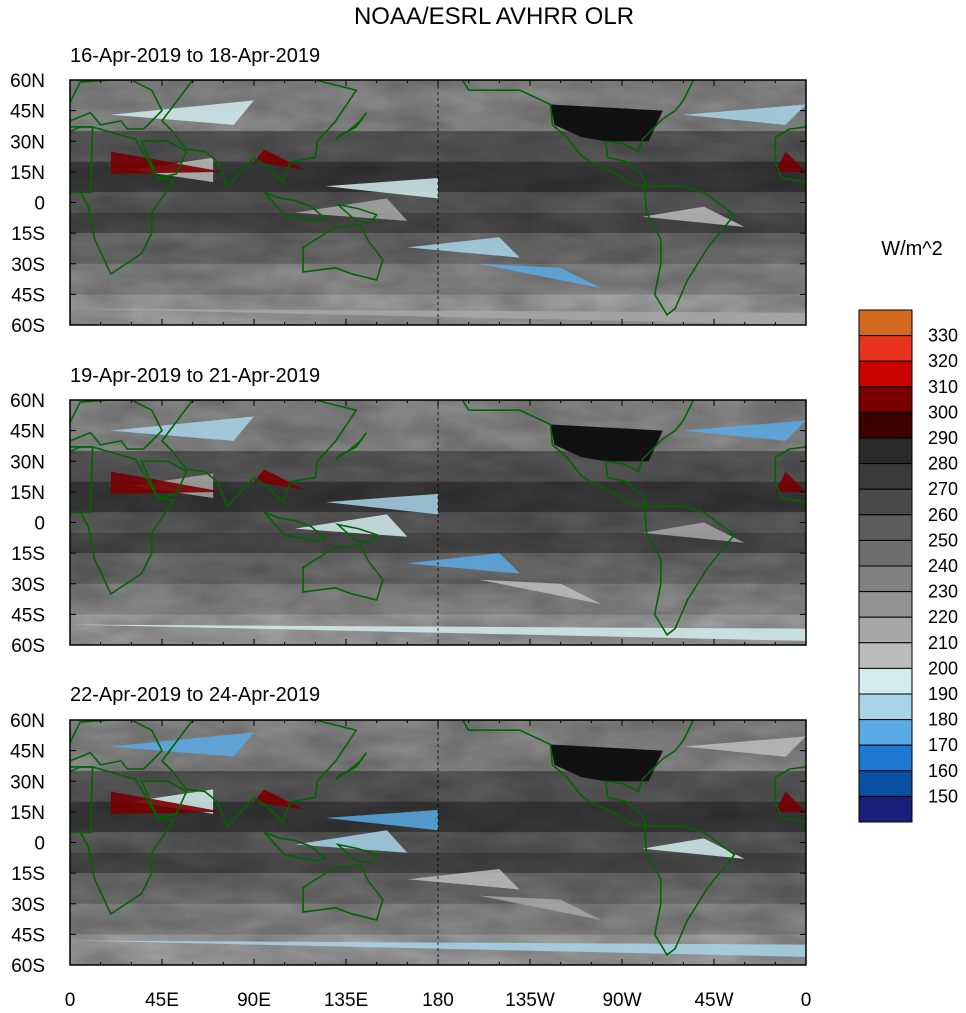  Describe the element at coordinates (943, 643) in the screenshot. I see `colorbar-label: 210` at that location.